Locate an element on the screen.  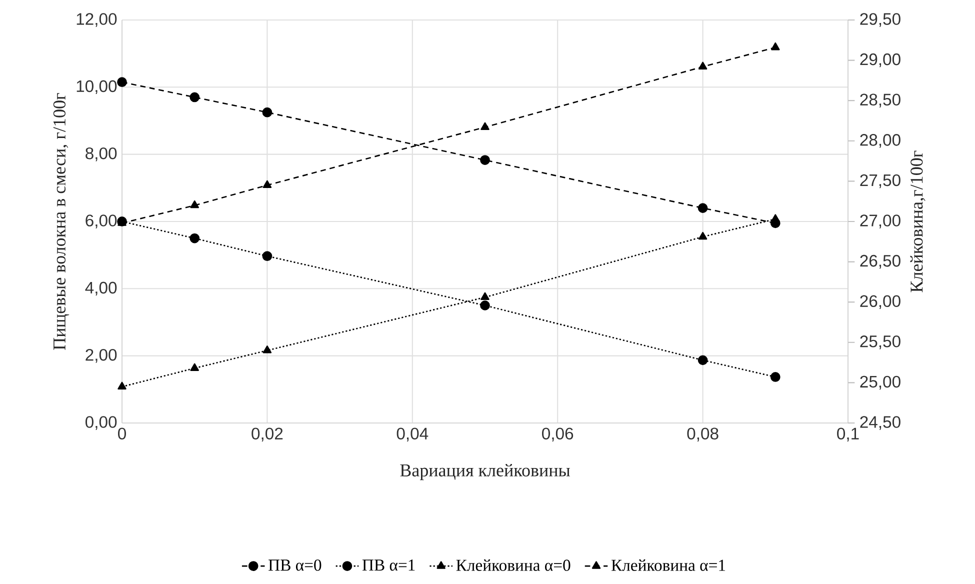
legend-label: Клейковина α=1 is located at coordinates (668, 565).